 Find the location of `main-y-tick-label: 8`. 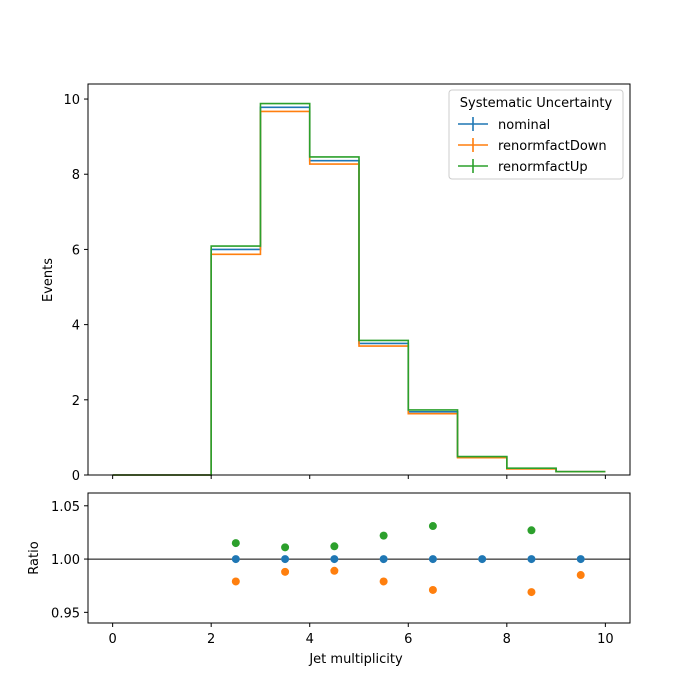

main-y-tick-label: 8 is located at coordinates (76, 175).